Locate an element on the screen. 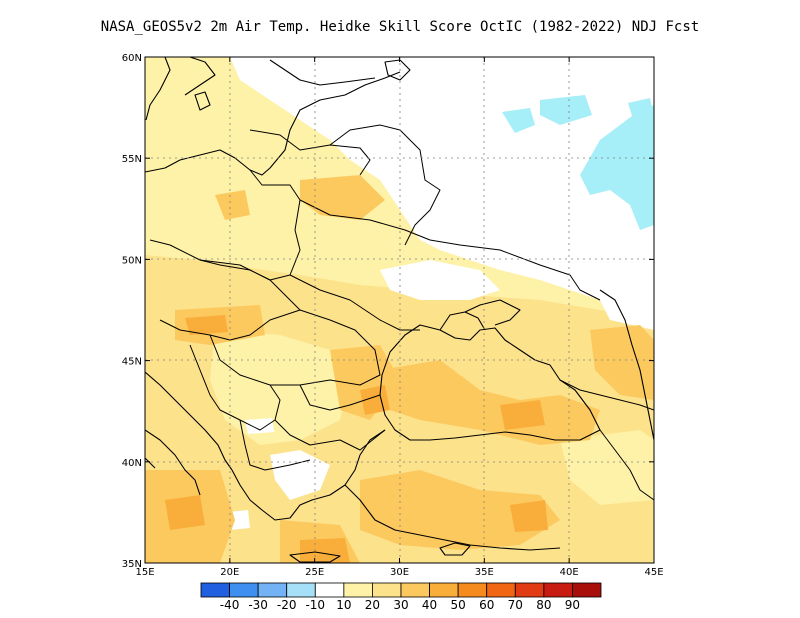 The image size is (800, 618). coast-caspian is located at coordinates (626, 365).